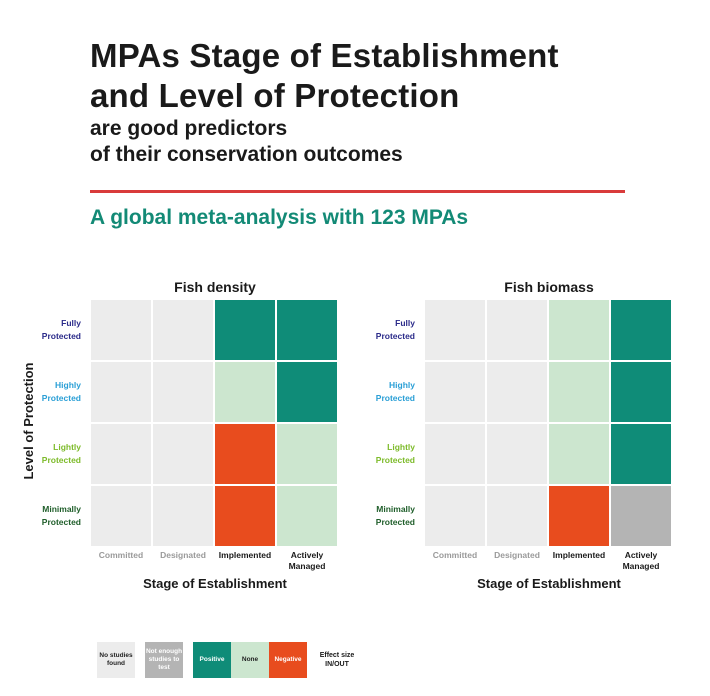 This screenshot has width=710, height=696. What do you see at coordinates (28, 421) in the screenshot?
I see `y-axis-label: Level of Protection` at bounding box center [28, 421].